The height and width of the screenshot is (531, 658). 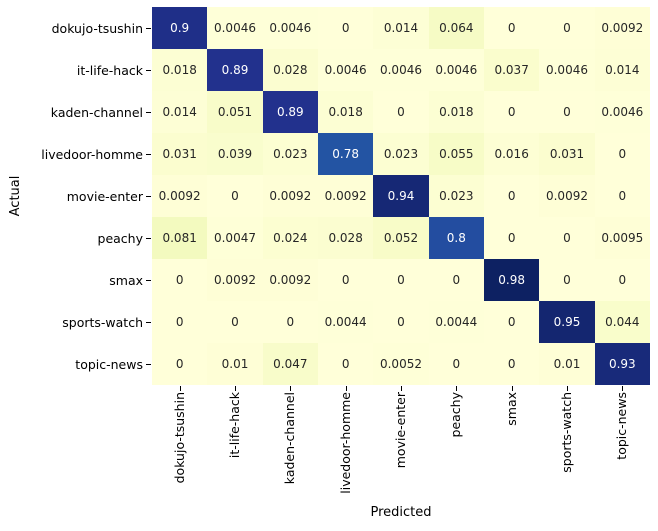 I want to click on x-tick-label: sports-watch, so click(x=566, y=432).